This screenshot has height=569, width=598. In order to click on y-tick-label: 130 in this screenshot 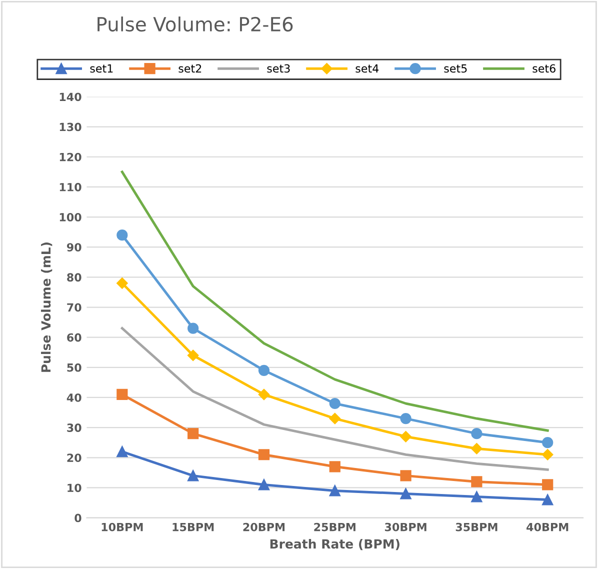, I will do `click(71, 127)`.